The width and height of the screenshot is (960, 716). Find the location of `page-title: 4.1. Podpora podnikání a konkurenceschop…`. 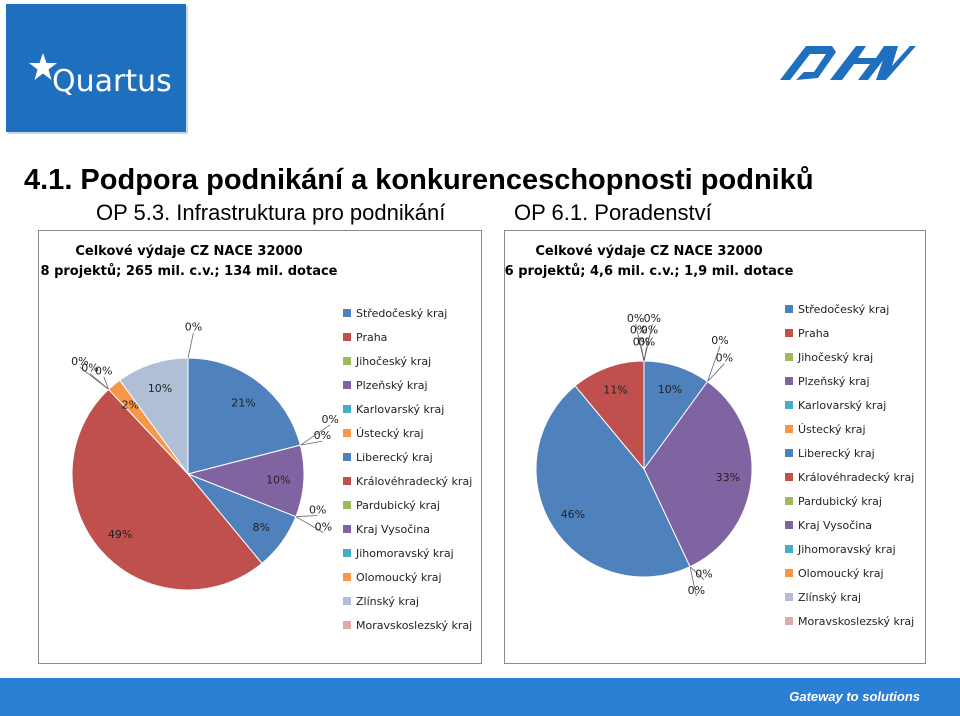

page-title: 4.1. Podpora podnikání a konkurenceschop… is located at coordinates (419, 180).